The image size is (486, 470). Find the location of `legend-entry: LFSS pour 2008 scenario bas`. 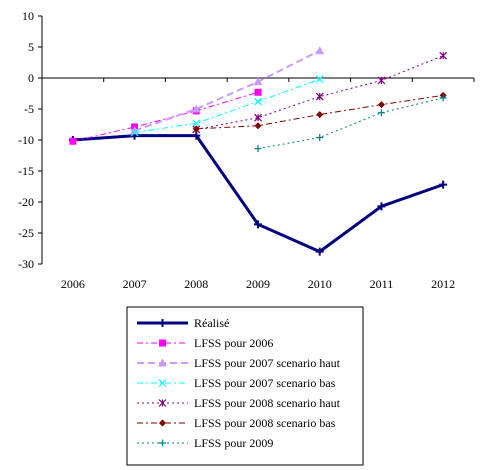

legend-entry: LFSS pour 2008 scenario bas is located at coordinates (236, 423).